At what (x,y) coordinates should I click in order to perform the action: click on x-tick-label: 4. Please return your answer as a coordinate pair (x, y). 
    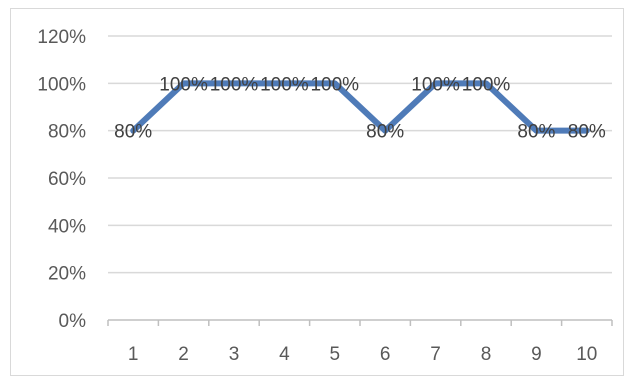
    Looking at the image, I should click on (284, 354).